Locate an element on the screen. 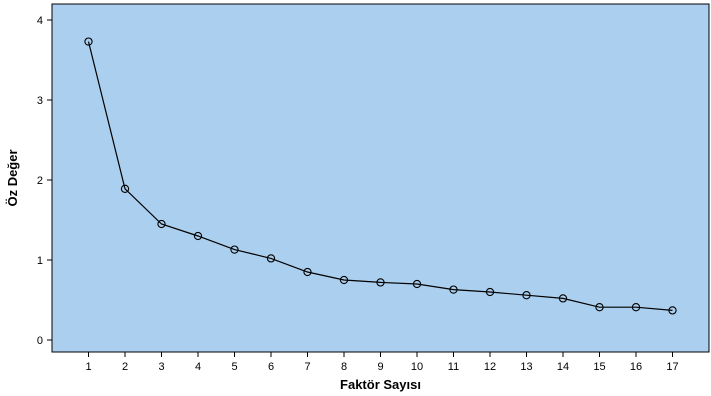 The image size is (711, 396). x-tick-label: 11 is located at coordinates (453, 367).